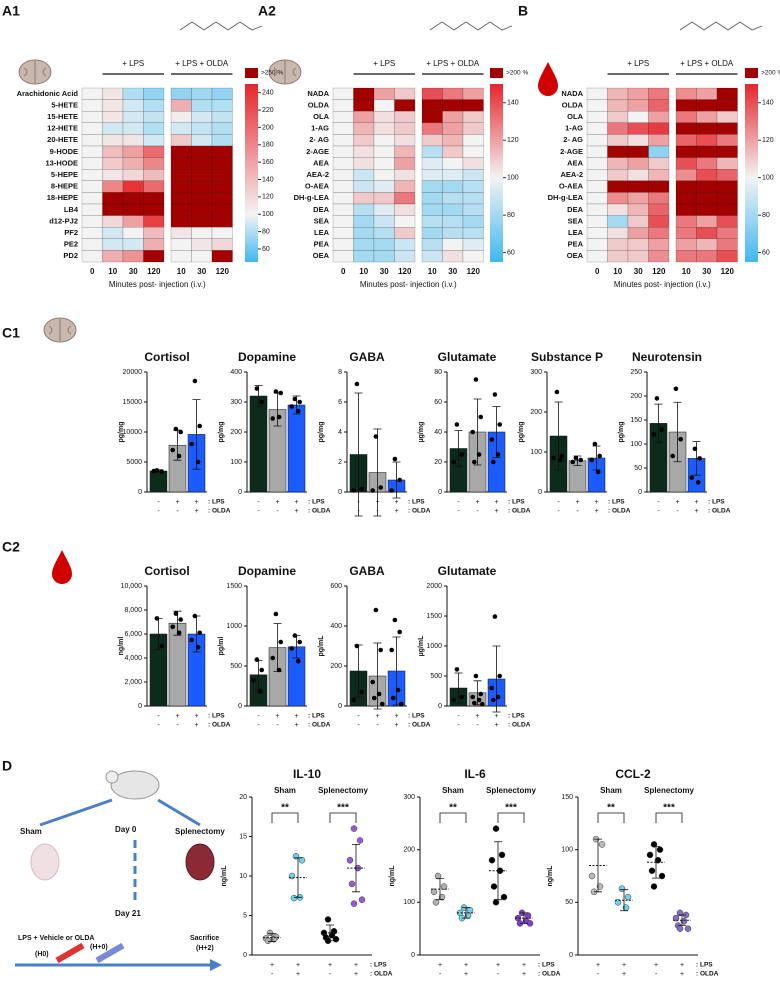  I want to click on y-tick-label: 200, so click(409, 850).